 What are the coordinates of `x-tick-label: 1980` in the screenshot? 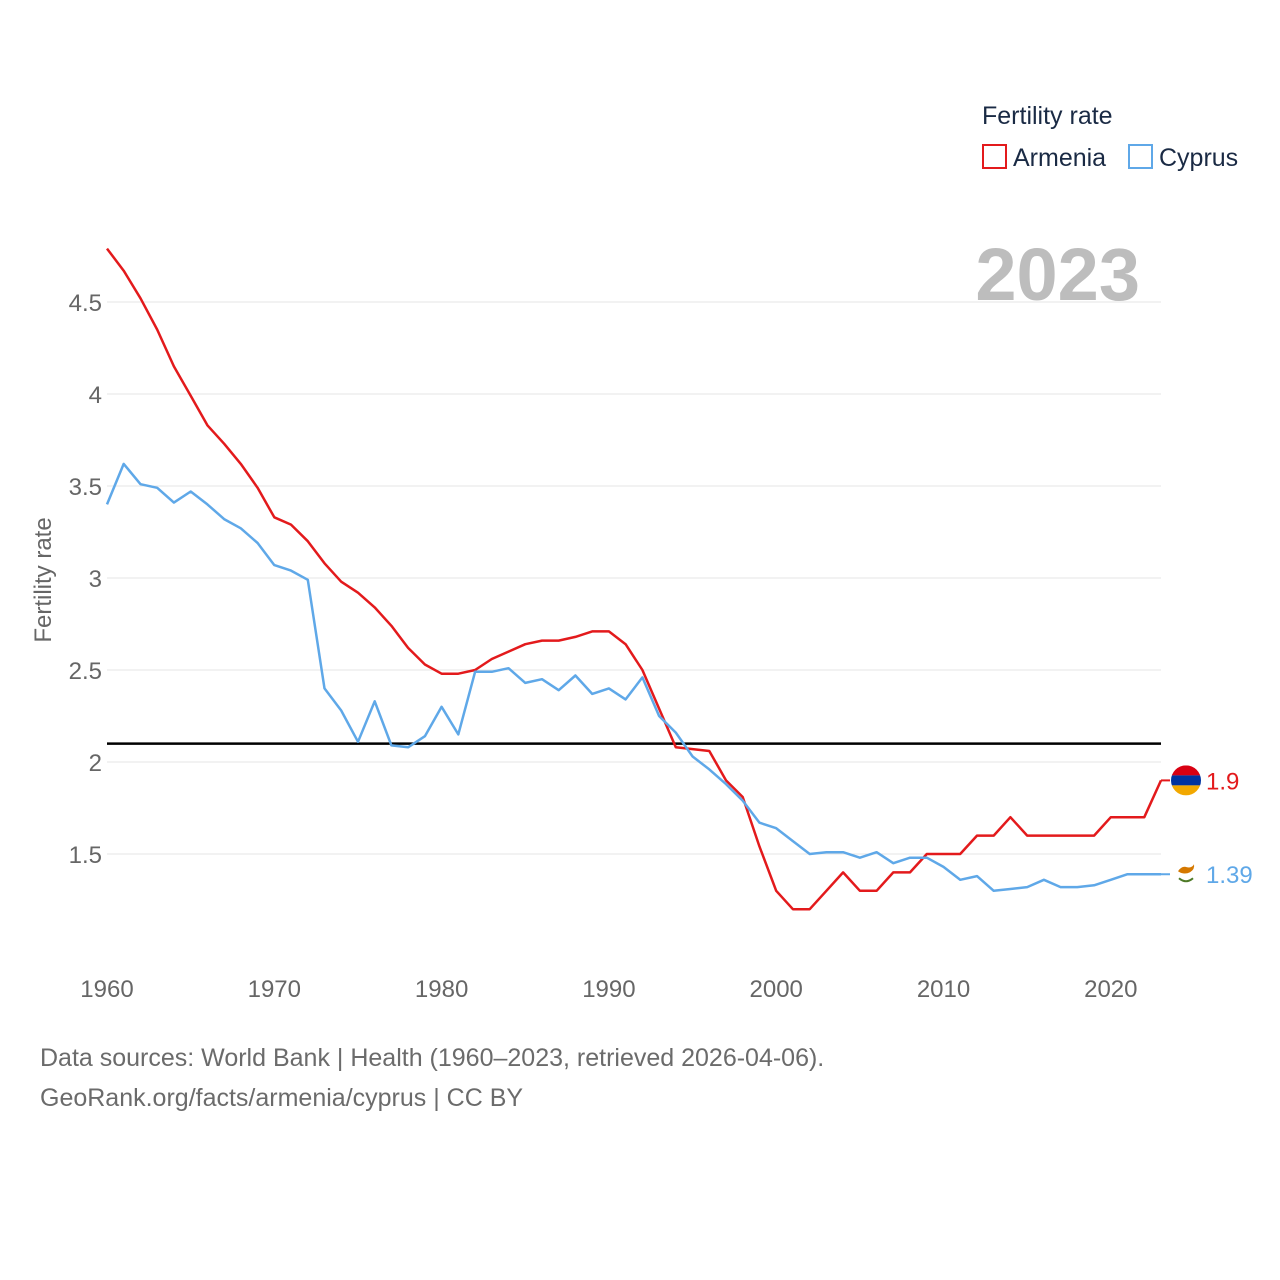 It's located at (441, 989).